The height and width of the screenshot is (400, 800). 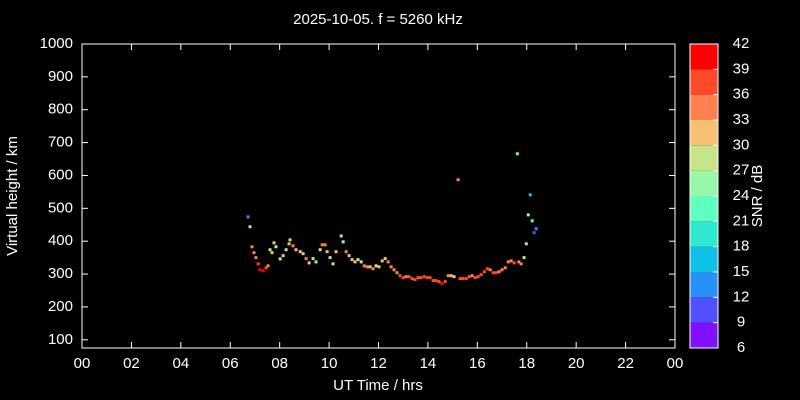 I want to click on colorbar-tick-label: 15, so click(x=741, y=271).